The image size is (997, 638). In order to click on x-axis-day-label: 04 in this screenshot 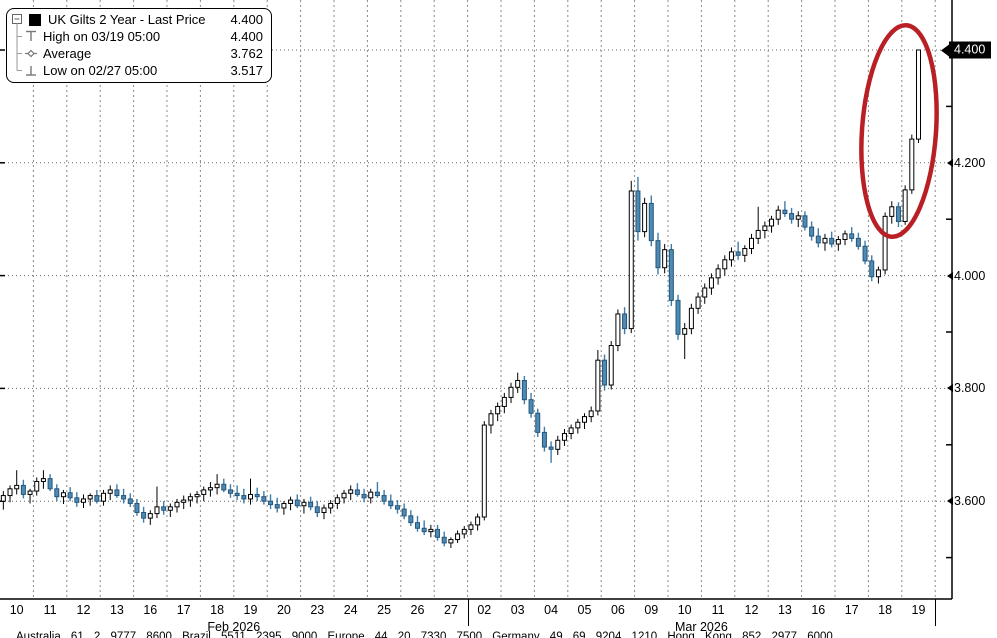, I will do `click(551, 610)`.